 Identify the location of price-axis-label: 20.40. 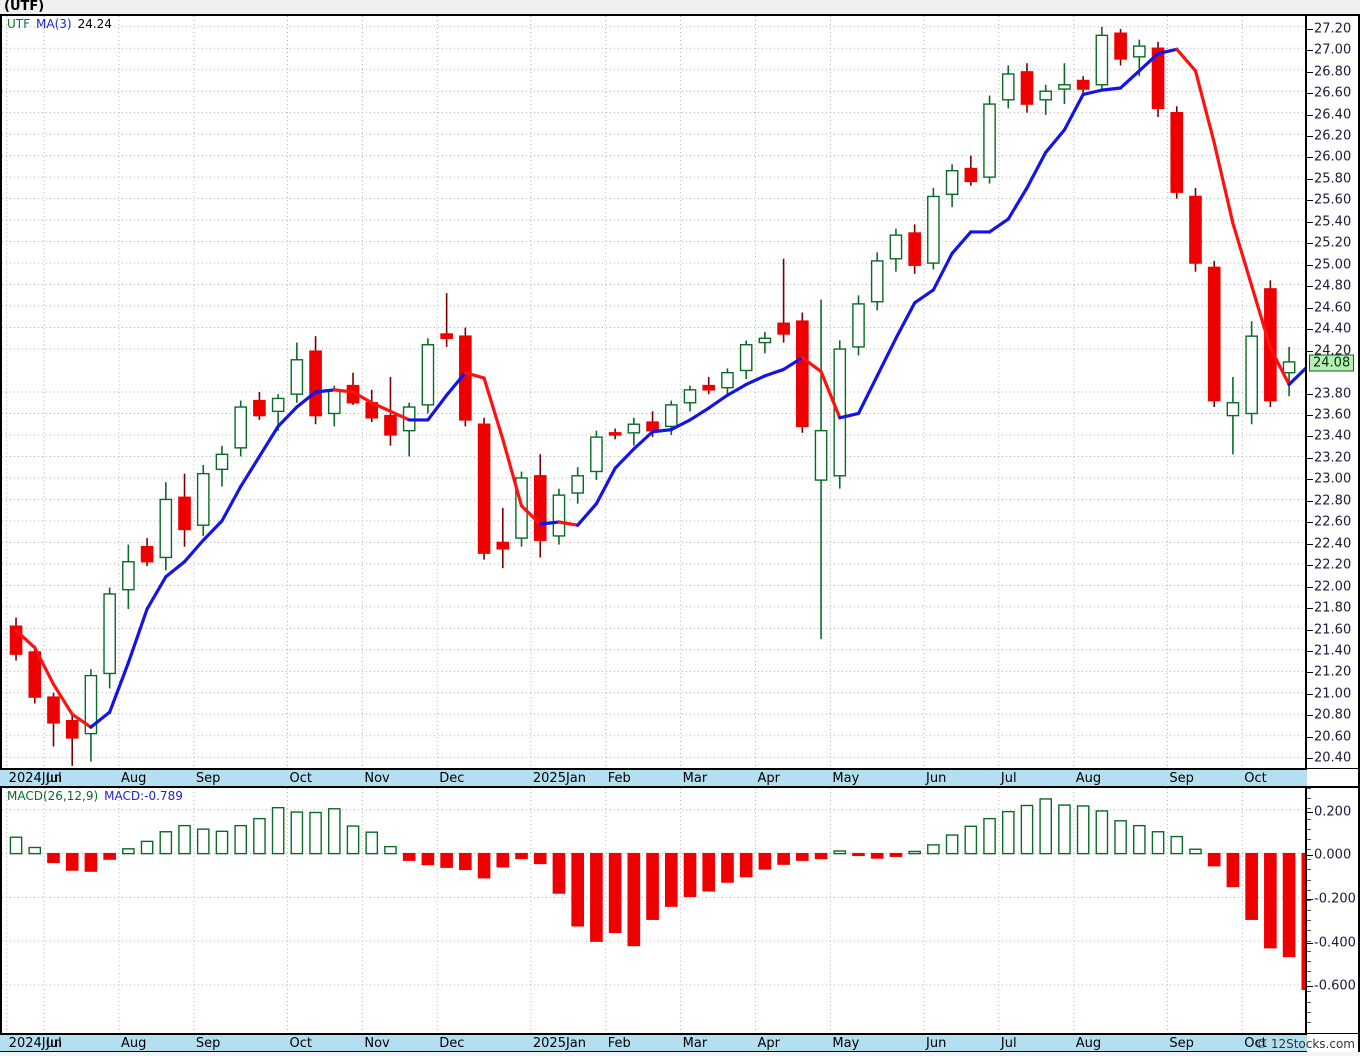
(1333, 758).